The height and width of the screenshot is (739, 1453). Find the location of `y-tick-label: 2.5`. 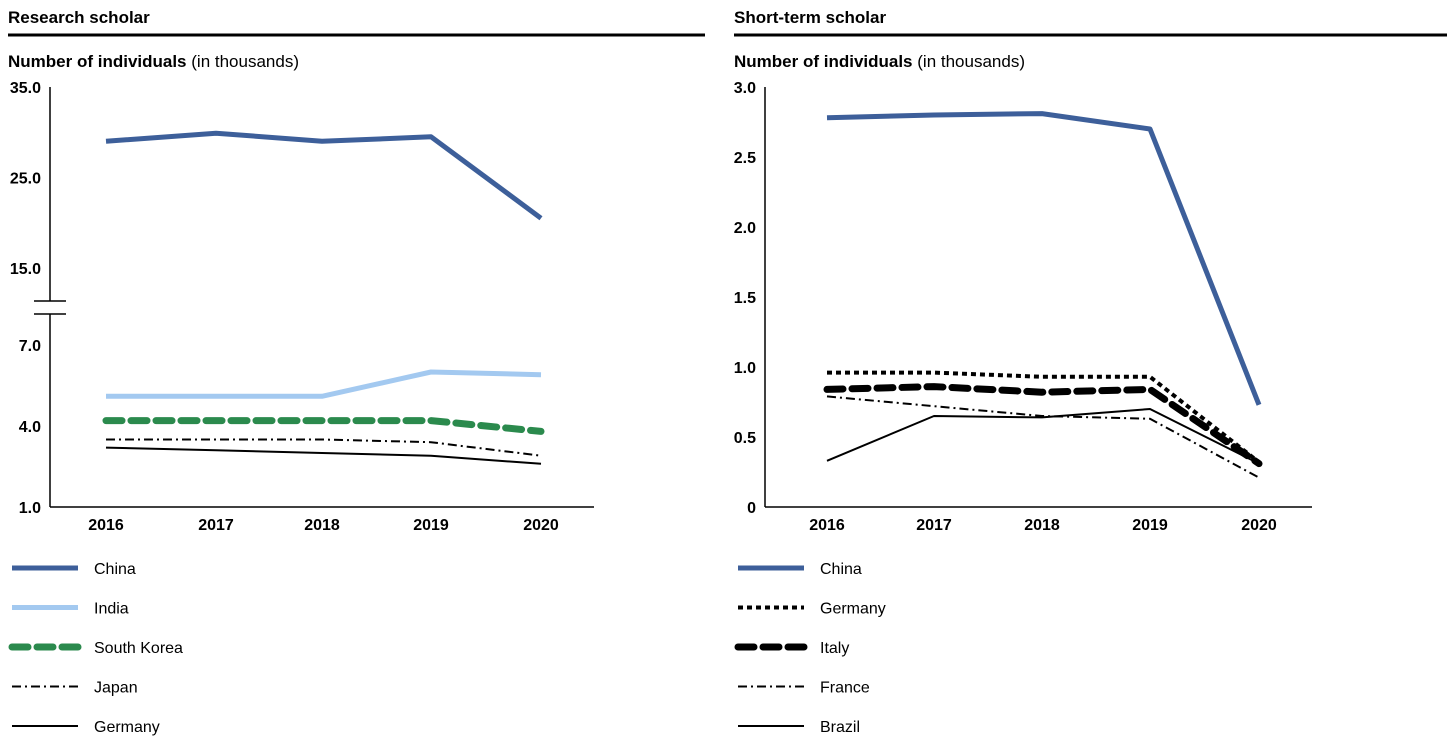

y-tick-label: 2.5 is located at coordinates (745, 158).